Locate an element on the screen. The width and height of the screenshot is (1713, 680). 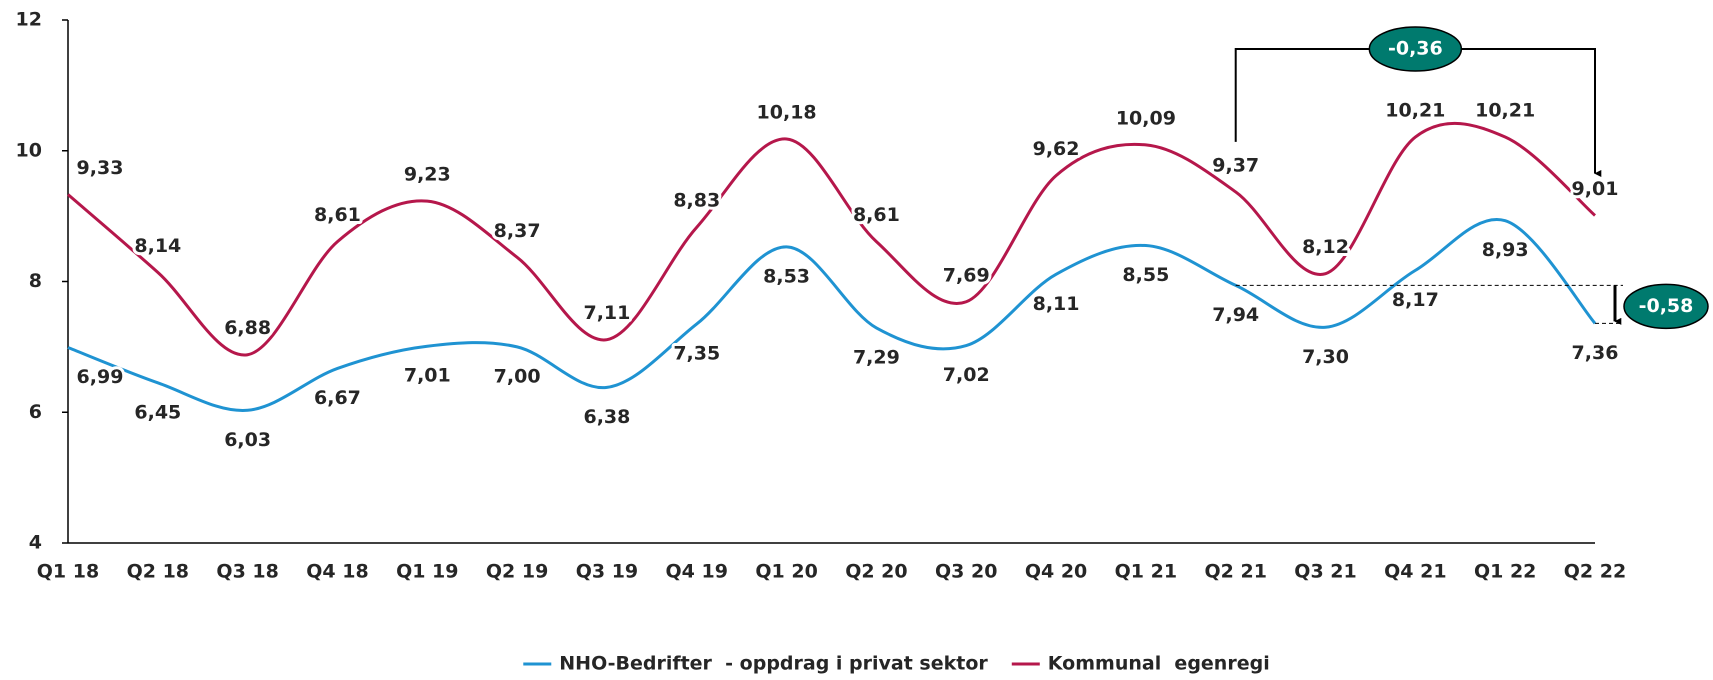
x-tick-label: Q1 20 is located at coordinates (786, 572).